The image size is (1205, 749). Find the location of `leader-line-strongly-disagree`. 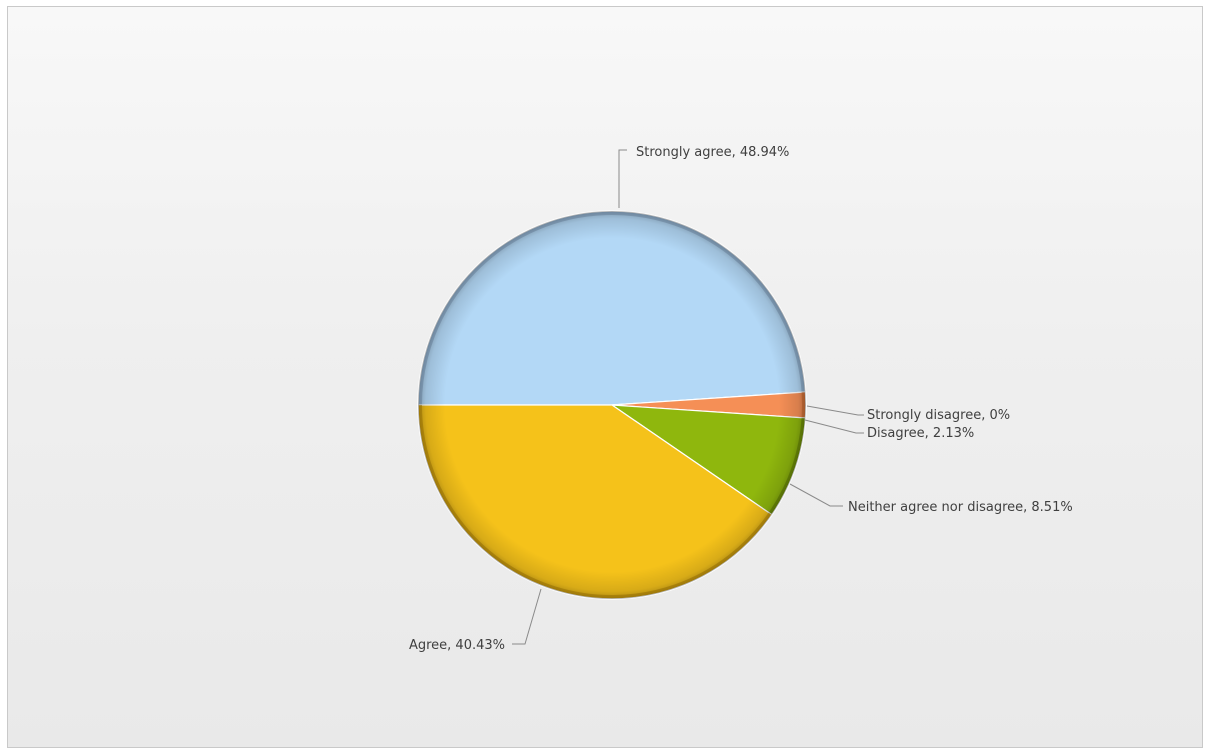

leader-line-strongly-disagree is located at coordinates (835, 410).